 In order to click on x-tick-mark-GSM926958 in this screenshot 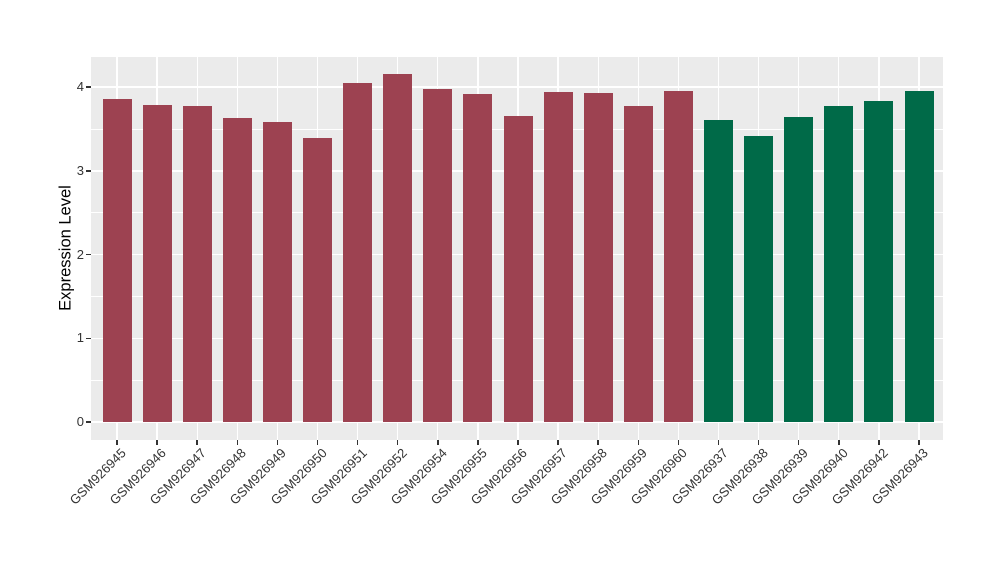, I will do `click(598, 442)`.